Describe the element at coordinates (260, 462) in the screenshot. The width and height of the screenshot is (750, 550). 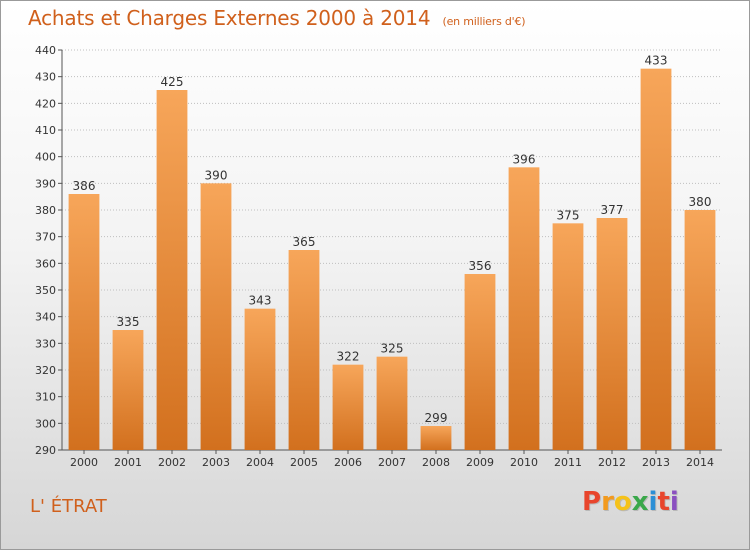
I see `x-tick-label: 2004` at that location.